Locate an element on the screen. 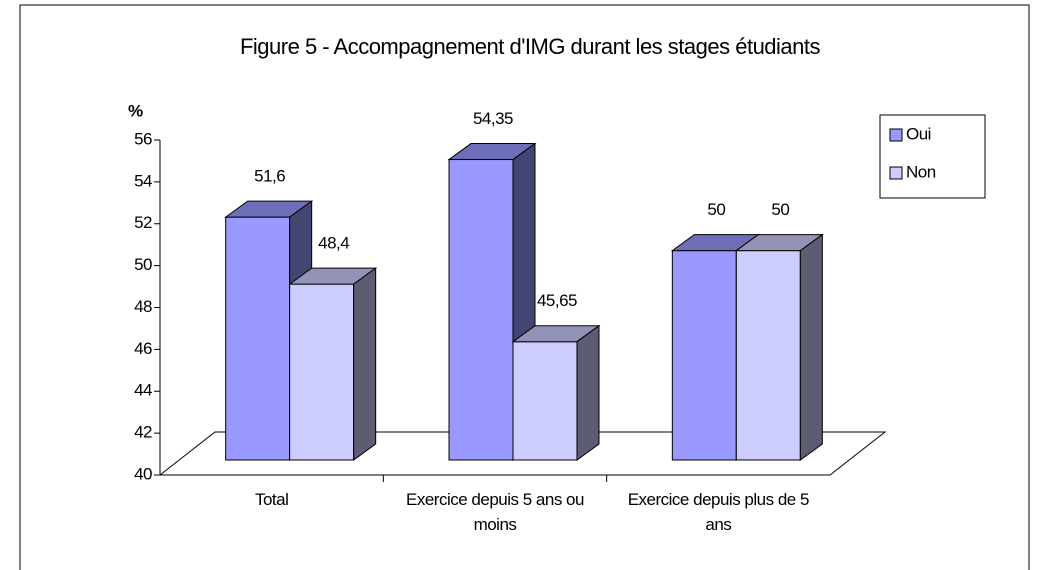 This screenshot has width=1050, height=570. x-tick-label: Exercice depuis plus de 5 ans is located at coordinates (718, 512).